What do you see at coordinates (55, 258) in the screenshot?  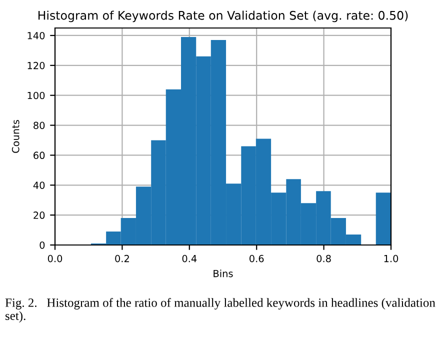 I see `x-tick-label: 0.0` at bounding box center [55, 258].